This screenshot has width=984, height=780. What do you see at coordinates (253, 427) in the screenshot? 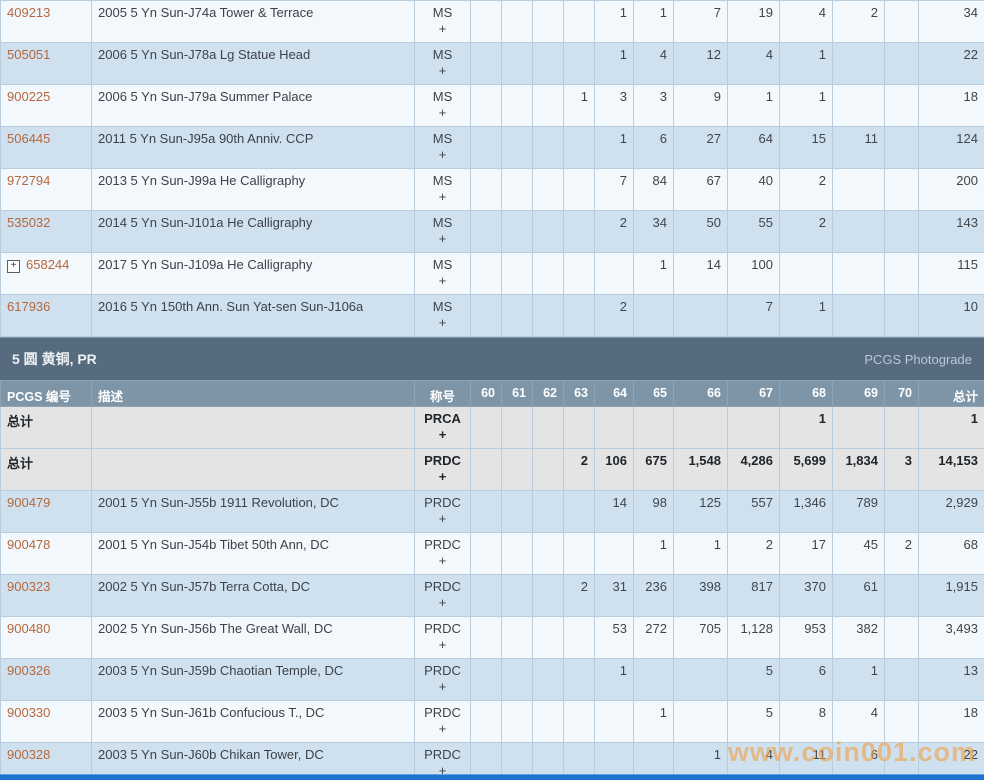
I see `coin-description` at bounding box center [253, 427].